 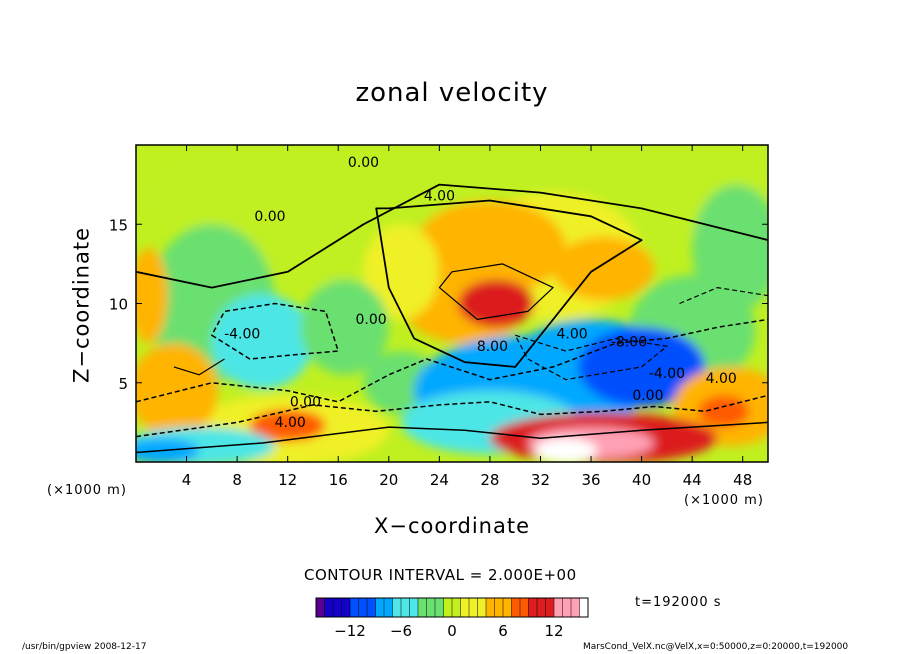 I want to click on colorbar: −12 −6 0 6 12, so click(x=452, y=618).